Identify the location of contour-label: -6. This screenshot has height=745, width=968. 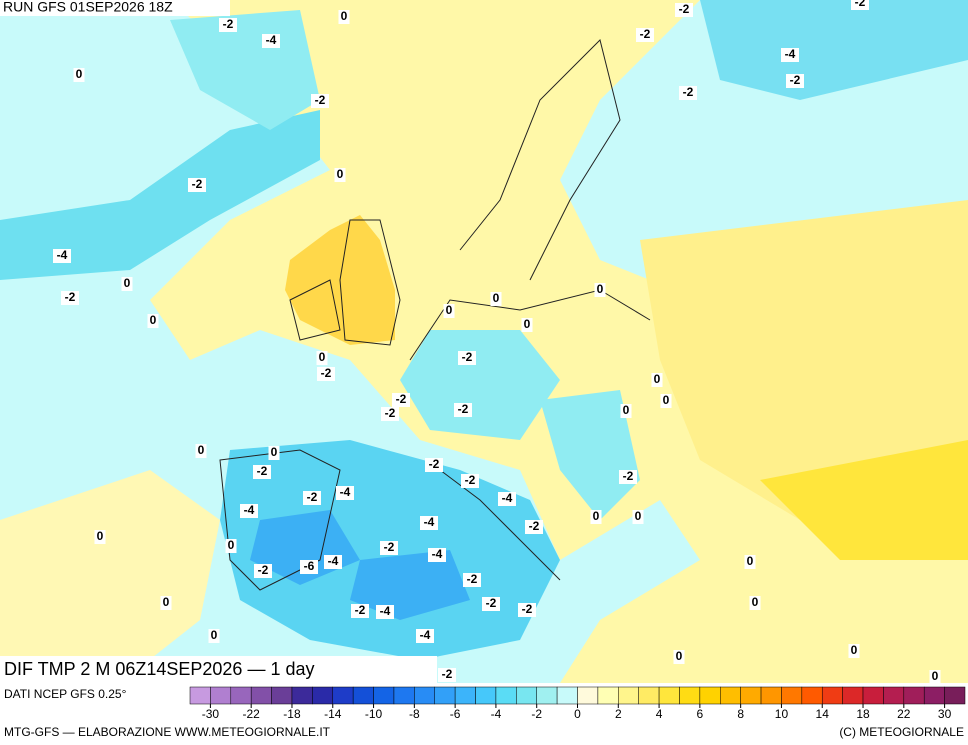
(309, 566).